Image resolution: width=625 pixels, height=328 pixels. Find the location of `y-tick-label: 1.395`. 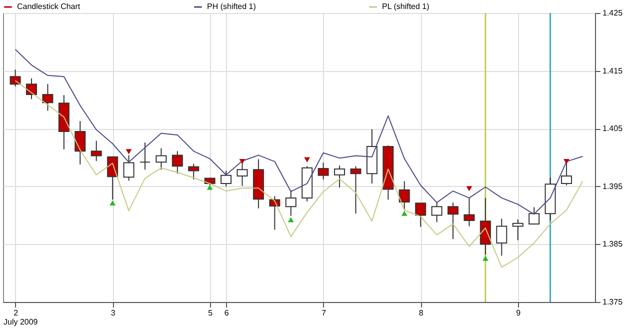

y-tick-label: 1.395 is located at coordinates (613, 186).